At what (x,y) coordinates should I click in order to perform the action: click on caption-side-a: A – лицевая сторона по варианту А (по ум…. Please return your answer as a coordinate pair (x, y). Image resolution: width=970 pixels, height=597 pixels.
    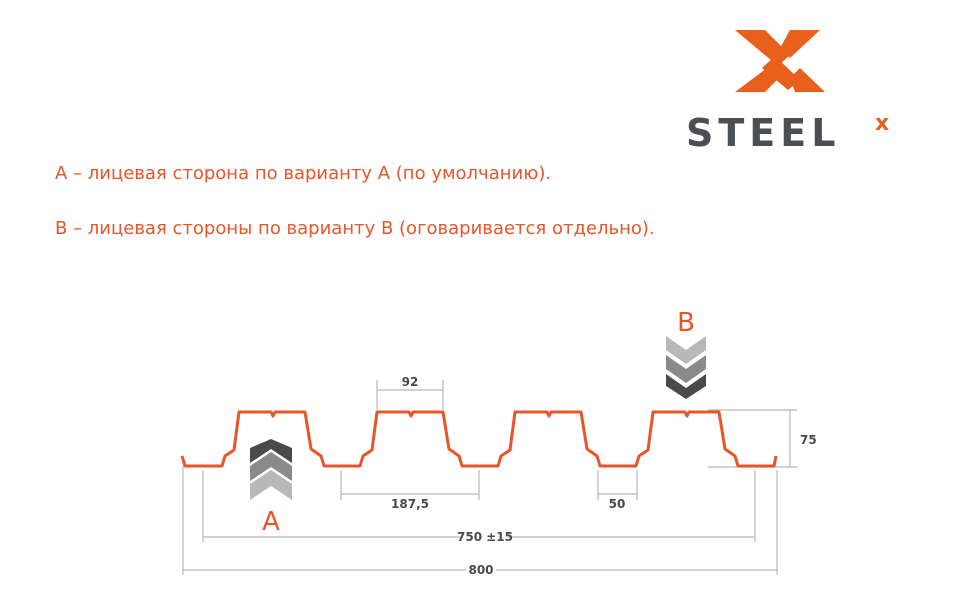
    Looking at the image, I should click on (303, 173).